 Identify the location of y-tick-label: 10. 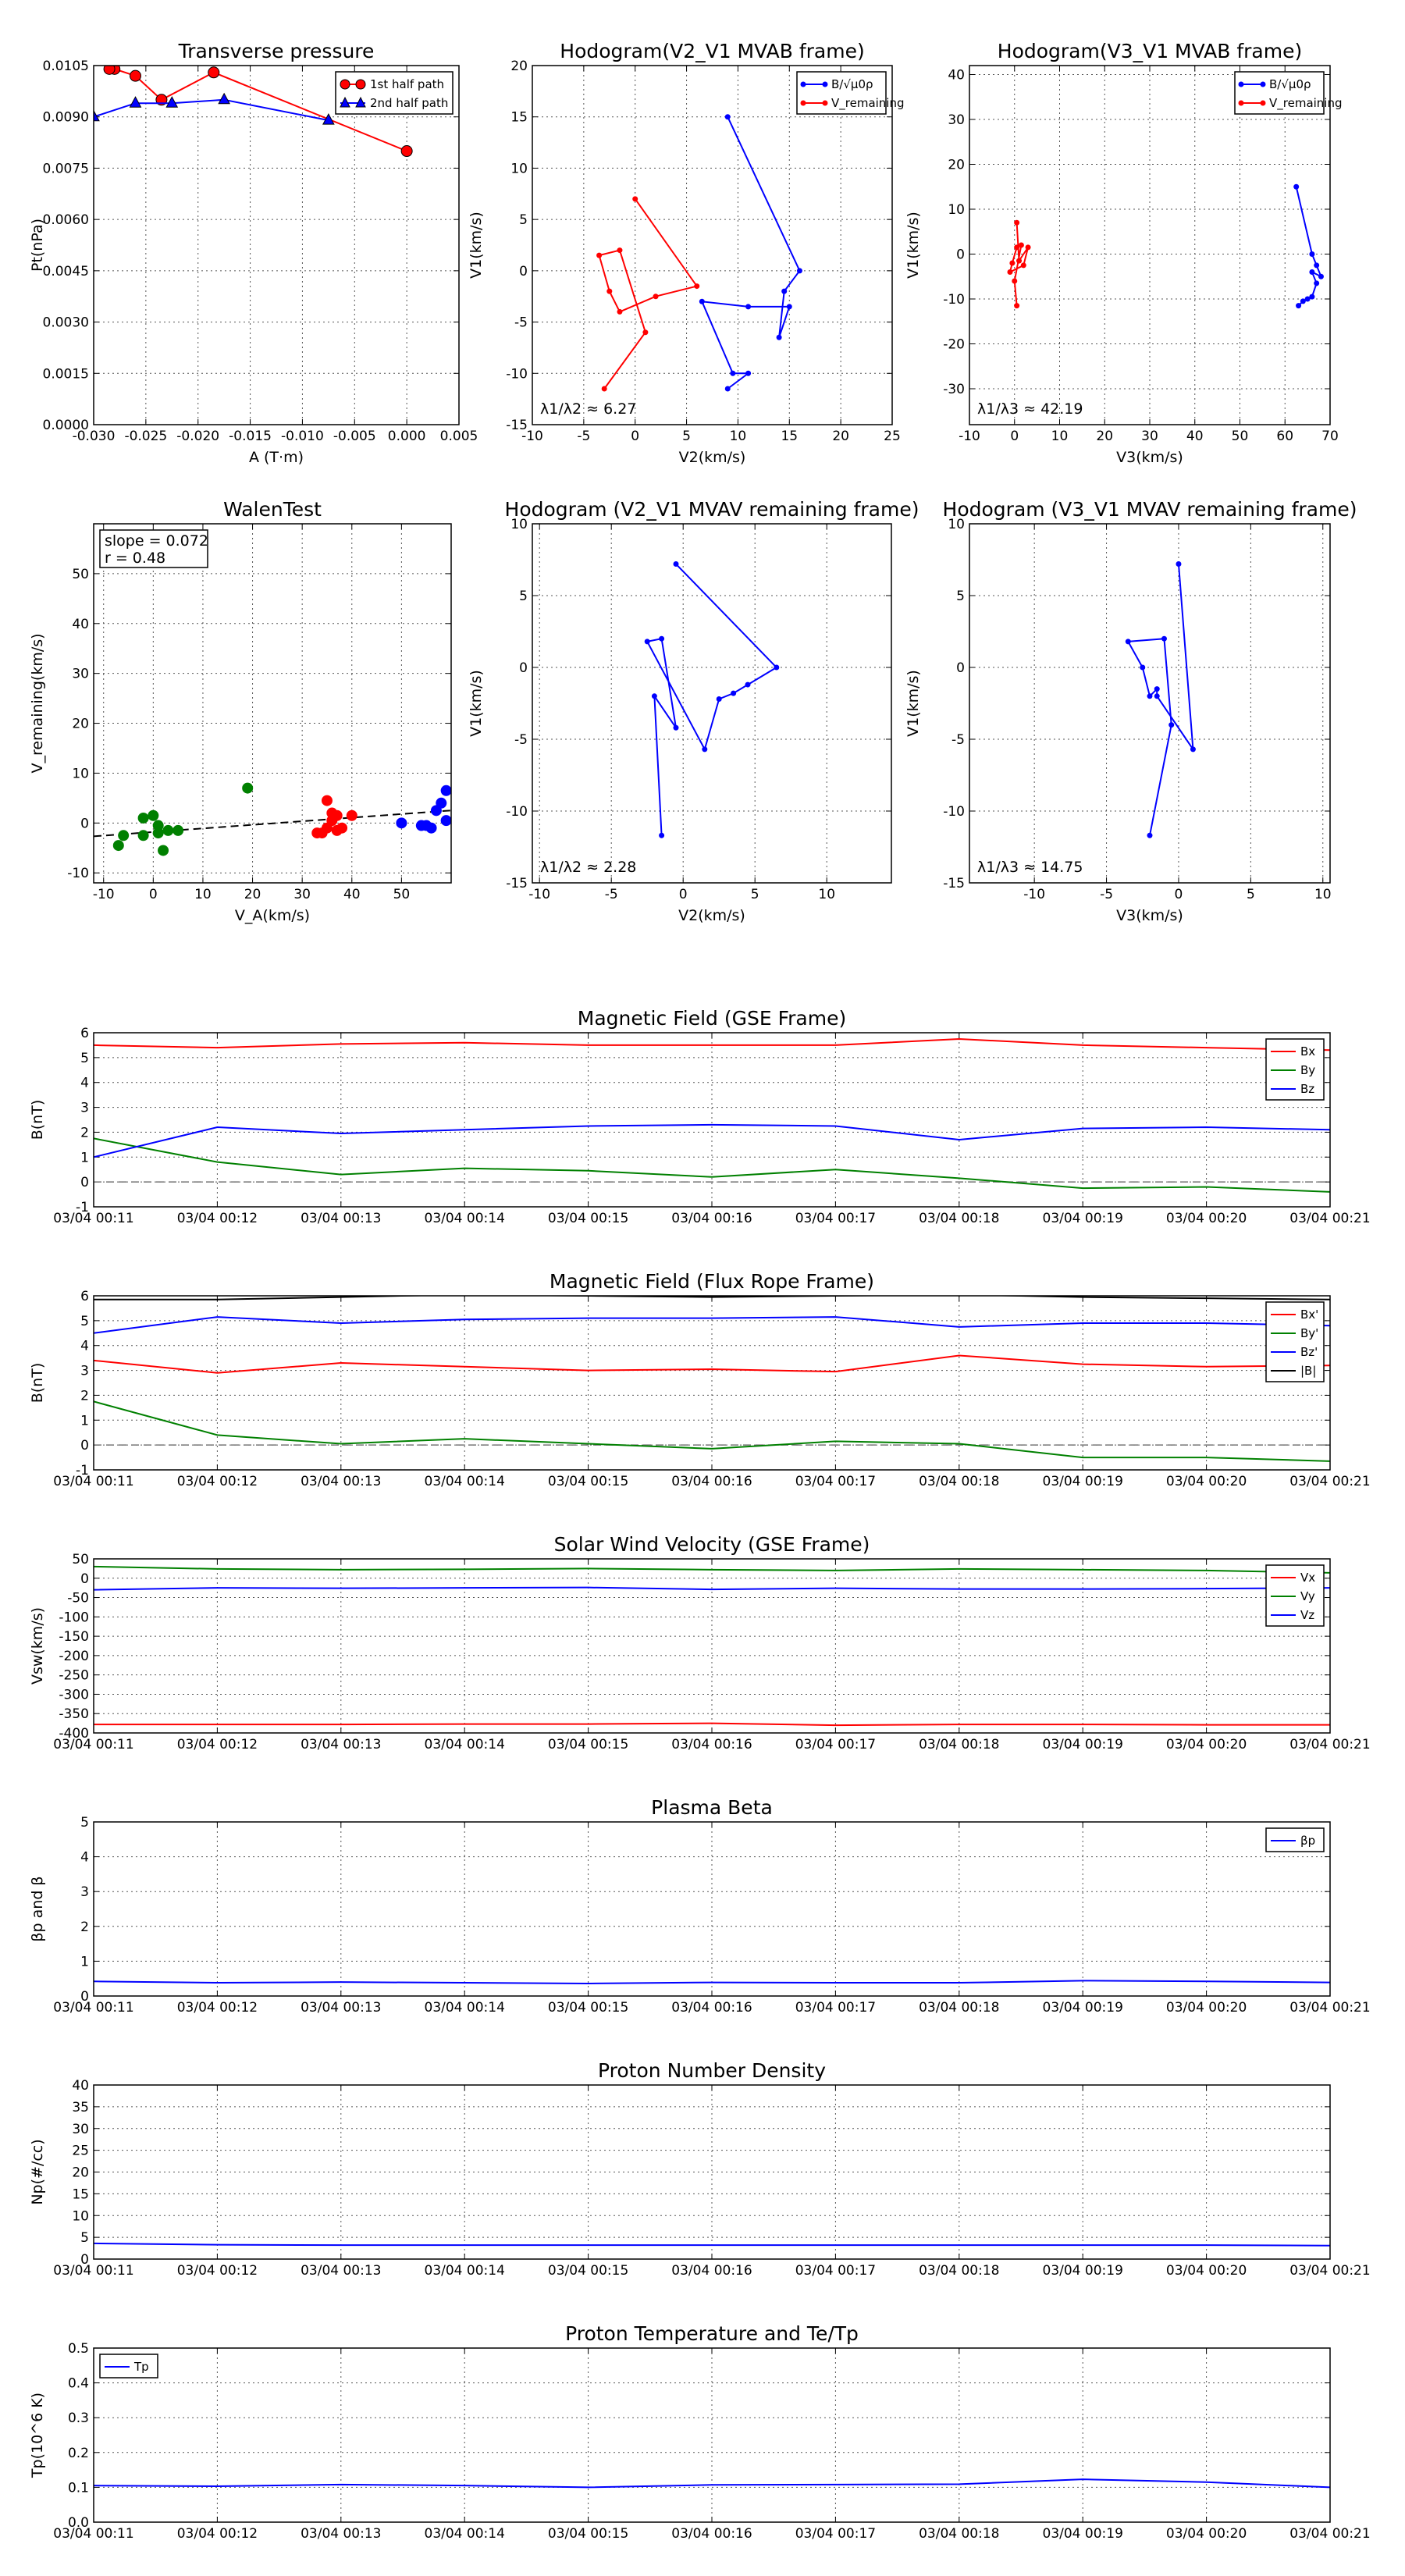
(957, 210).